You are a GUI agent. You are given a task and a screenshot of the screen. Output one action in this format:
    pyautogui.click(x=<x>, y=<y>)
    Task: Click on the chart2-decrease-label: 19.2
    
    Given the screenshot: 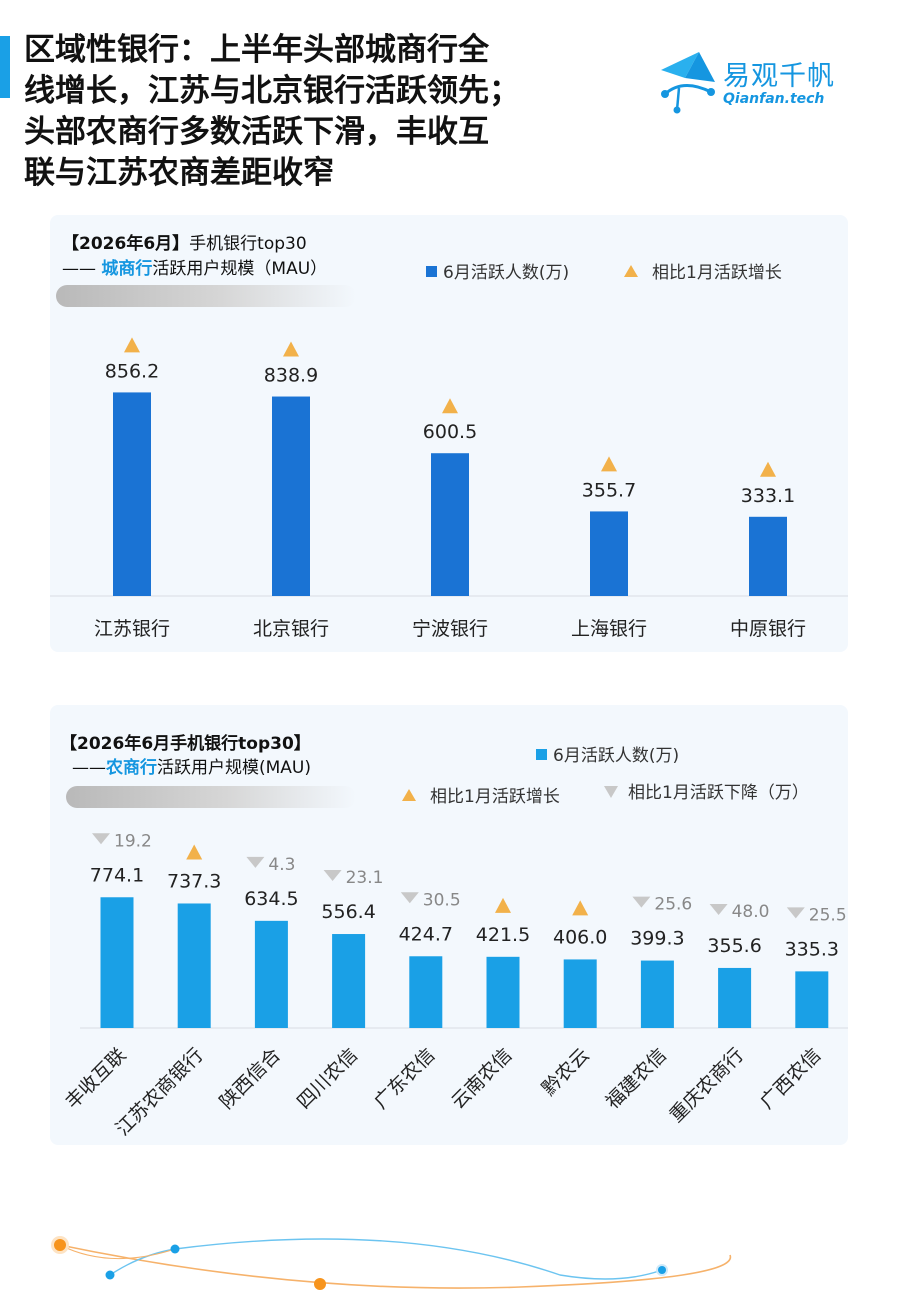 What is the action you would take?
    pyautogui.click(x=133, y=841)
    